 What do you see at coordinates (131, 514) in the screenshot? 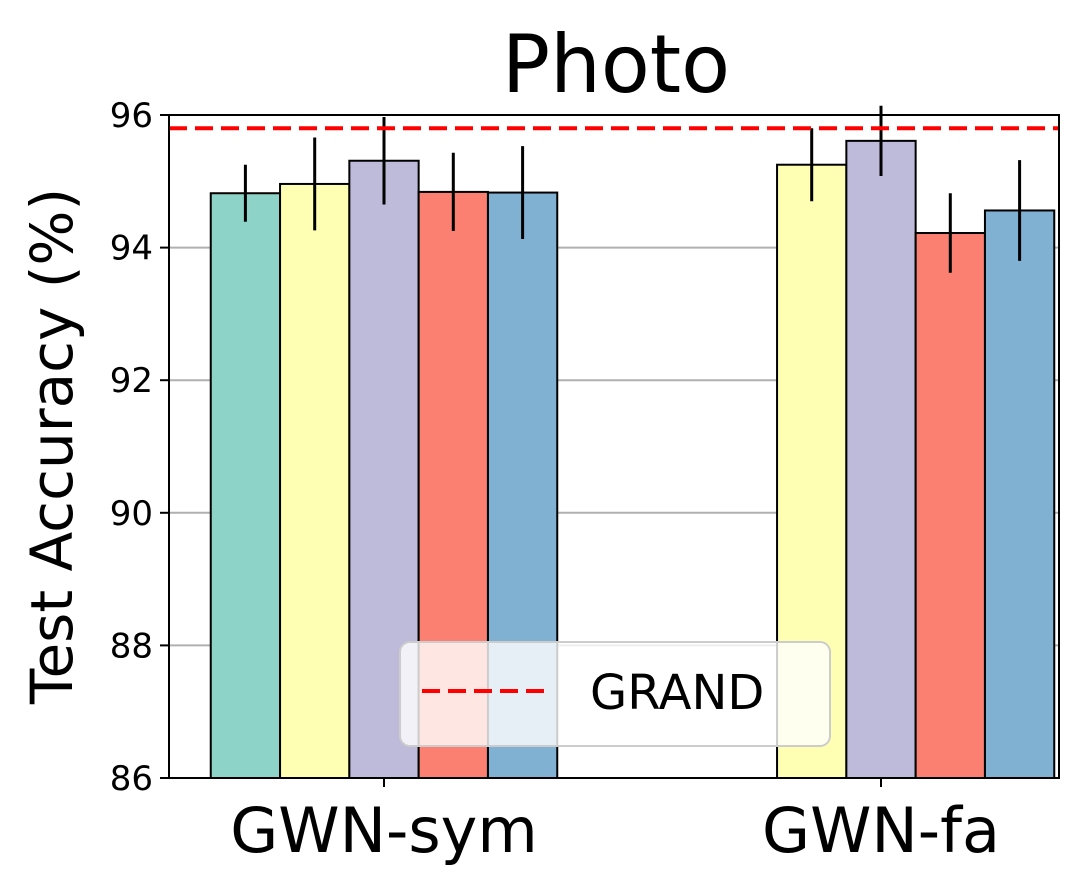
I see `y-tick-label: 90` at bounding box center [131, 514].